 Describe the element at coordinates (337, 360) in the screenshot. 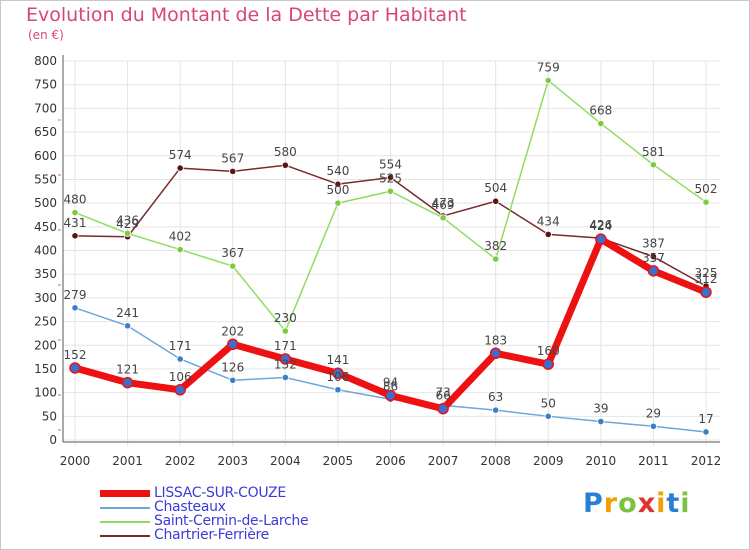

I see `data-label: 141` at that location.